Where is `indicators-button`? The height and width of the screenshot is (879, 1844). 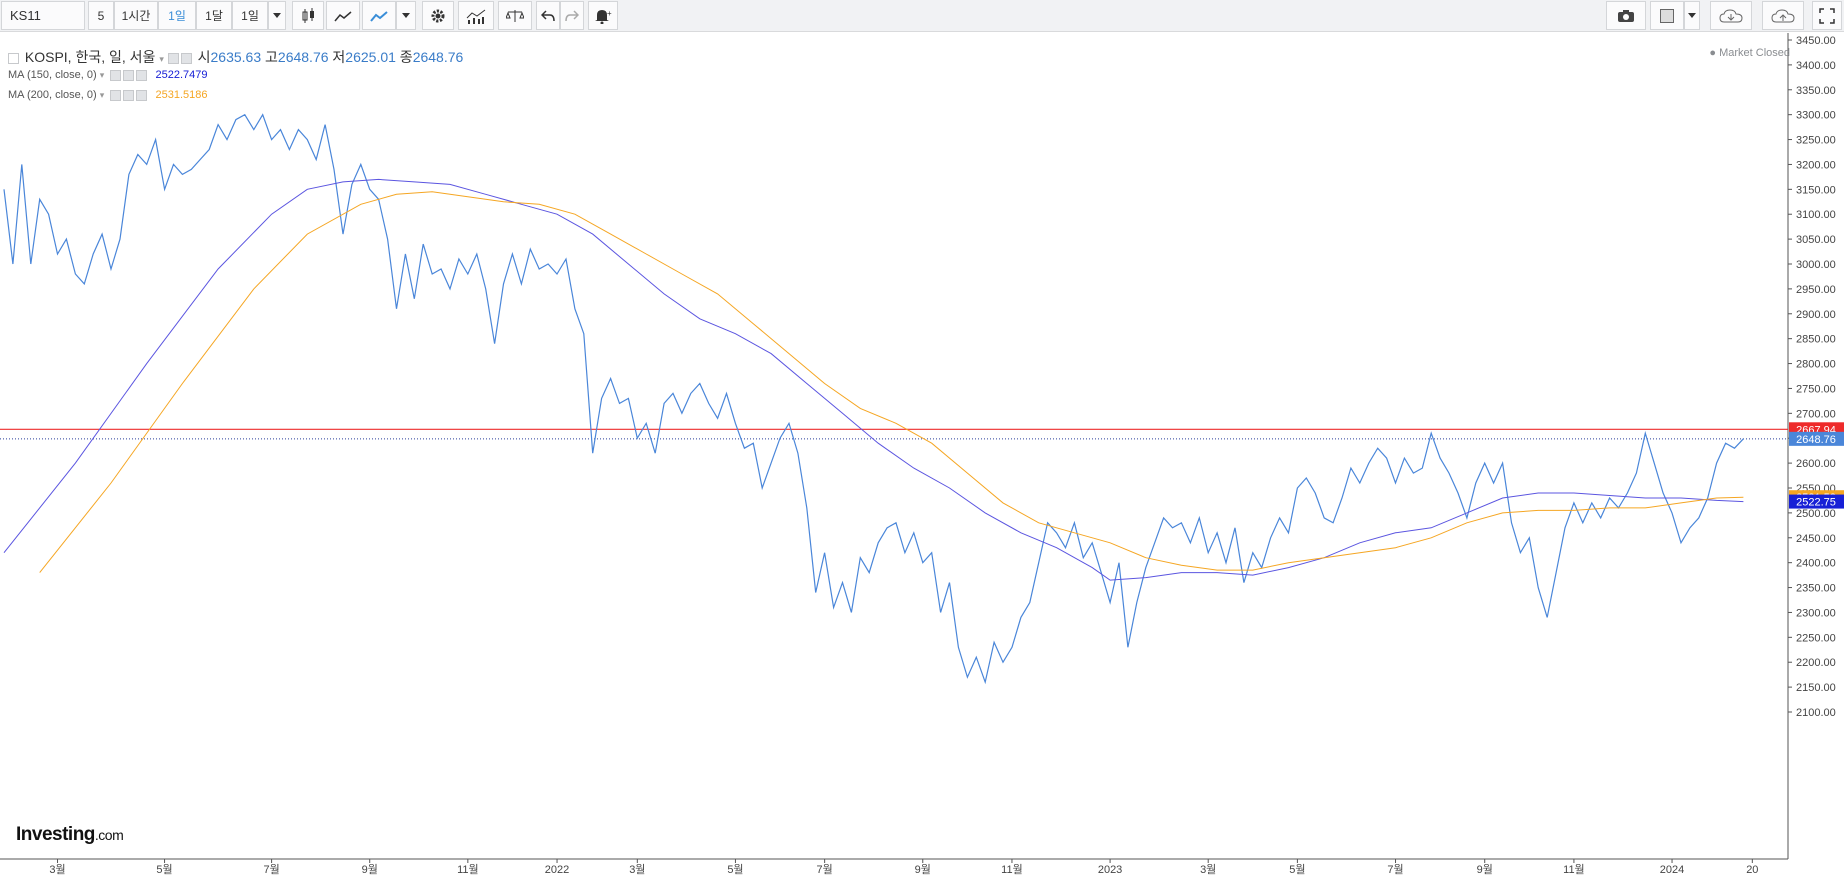 indicators-button is located at coordinates (476, 15).